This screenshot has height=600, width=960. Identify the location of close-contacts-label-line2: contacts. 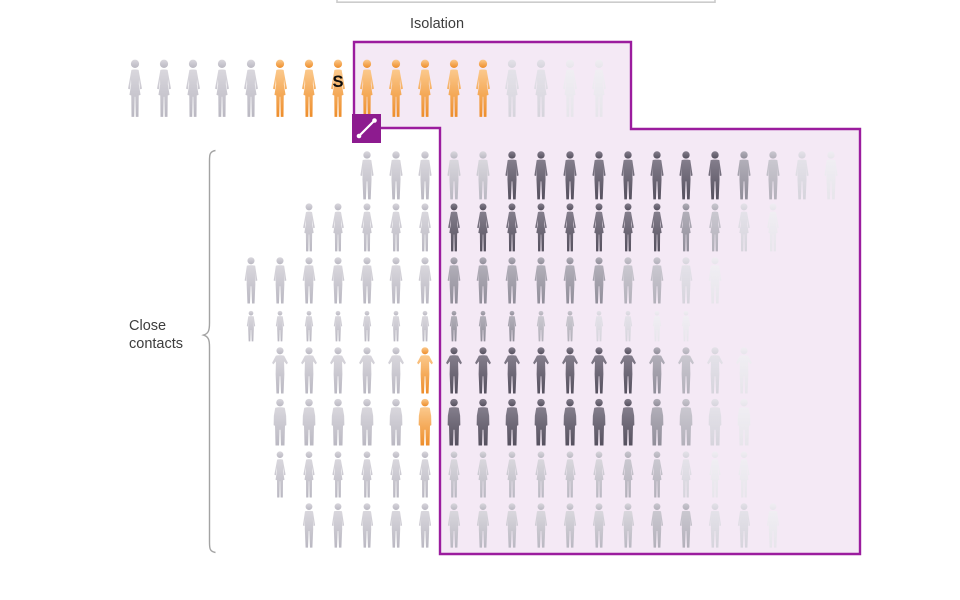
(156, 343).